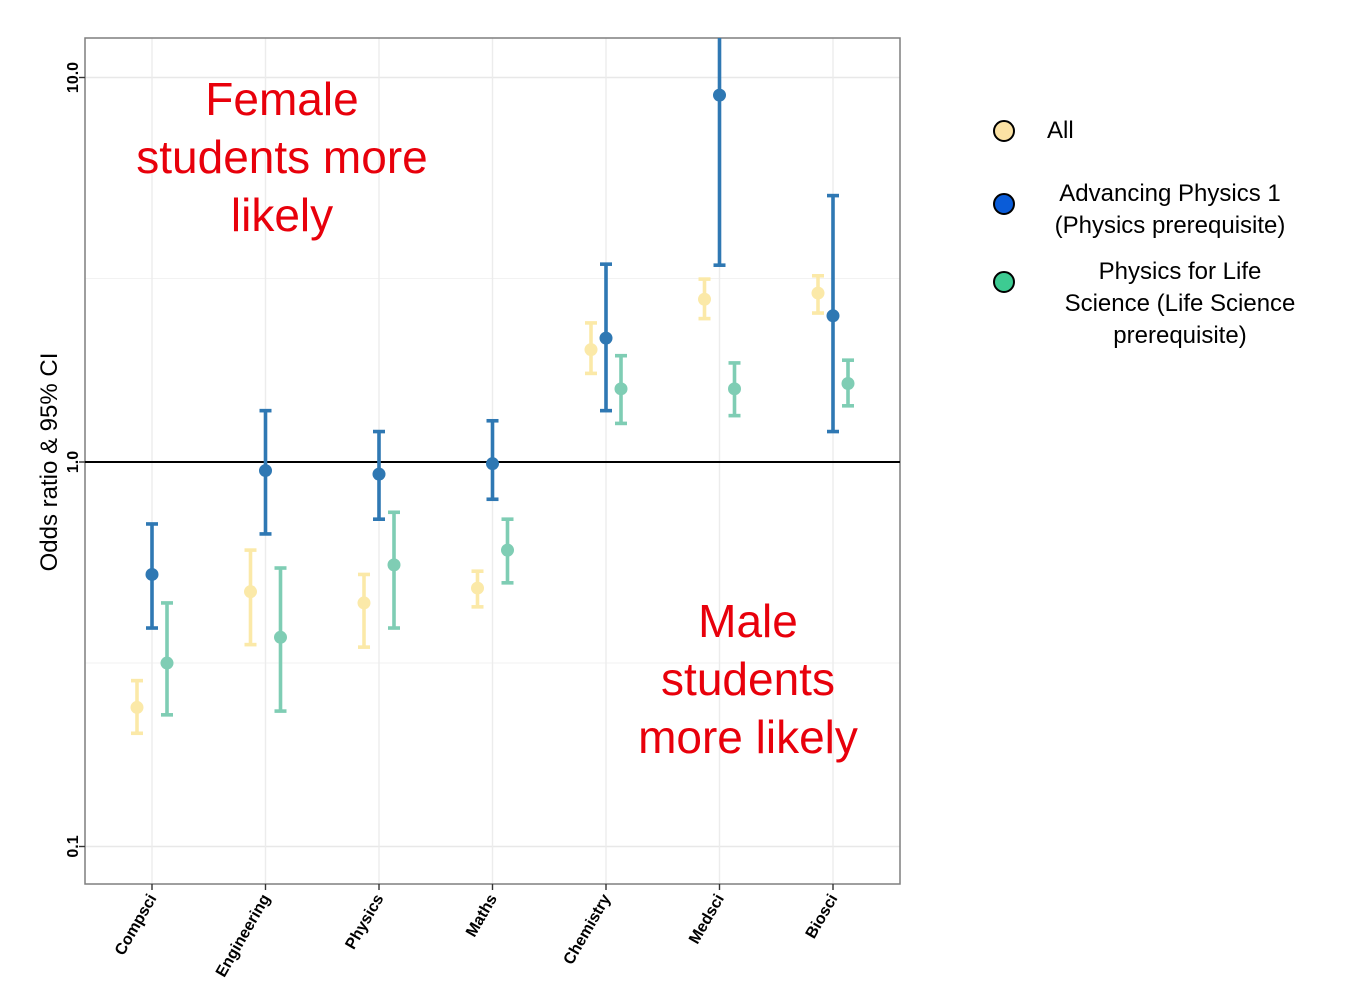 The height and width of the screenshot is (1000, 1365). What do you see at coordinates (1165, 135) in the screenshot?
I see `legend-item-all: All` at bounding box center [1165, 135].